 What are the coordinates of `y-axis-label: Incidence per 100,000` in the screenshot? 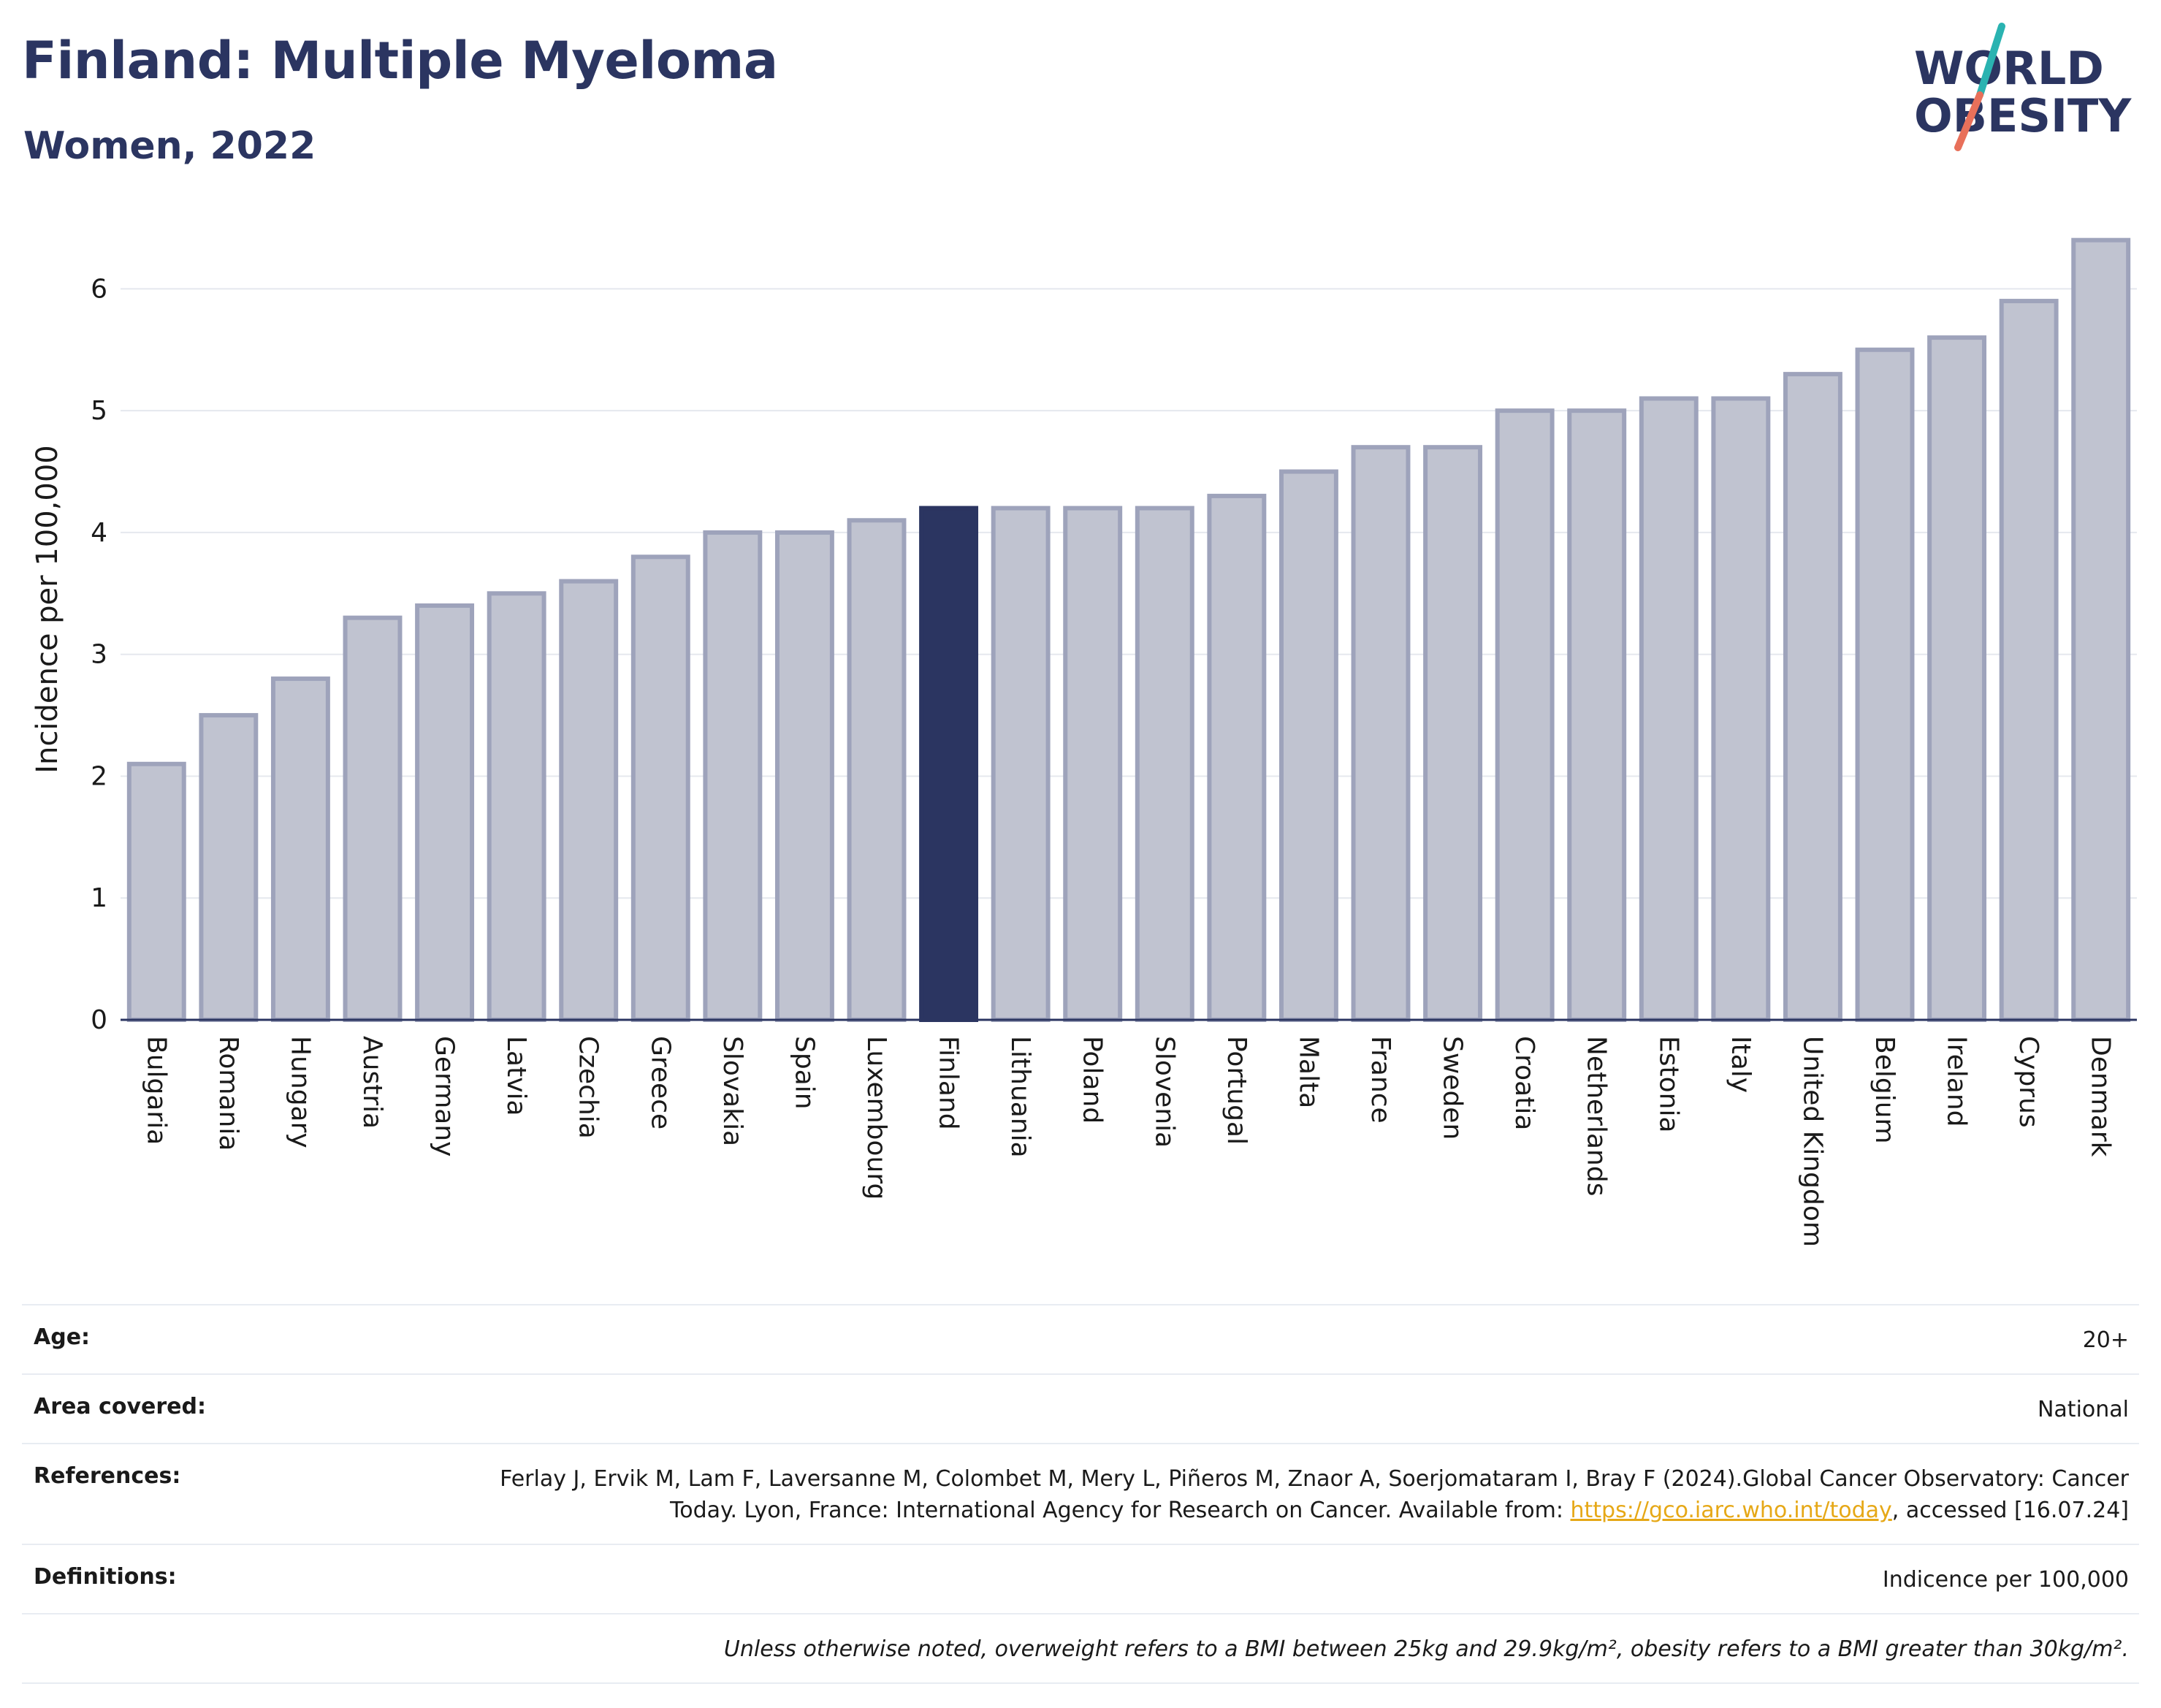 It's located at (47, 609).